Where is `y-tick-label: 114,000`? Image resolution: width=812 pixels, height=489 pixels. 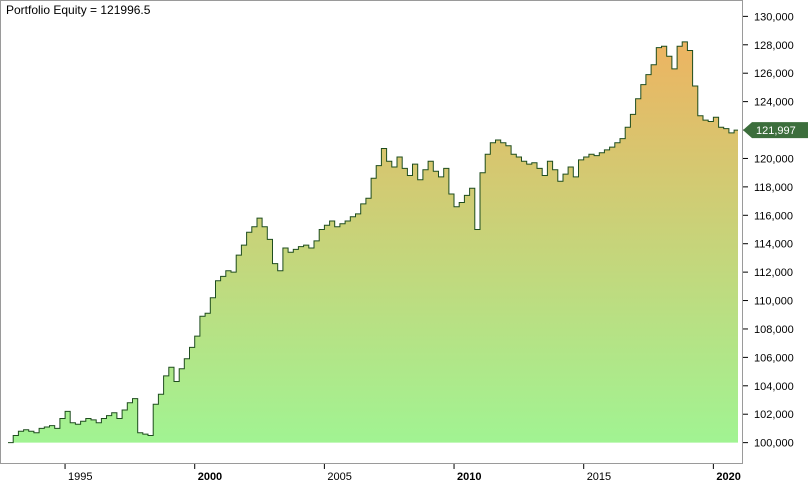
y-tick-label: 114,000 is located at coordinates (773, 245).